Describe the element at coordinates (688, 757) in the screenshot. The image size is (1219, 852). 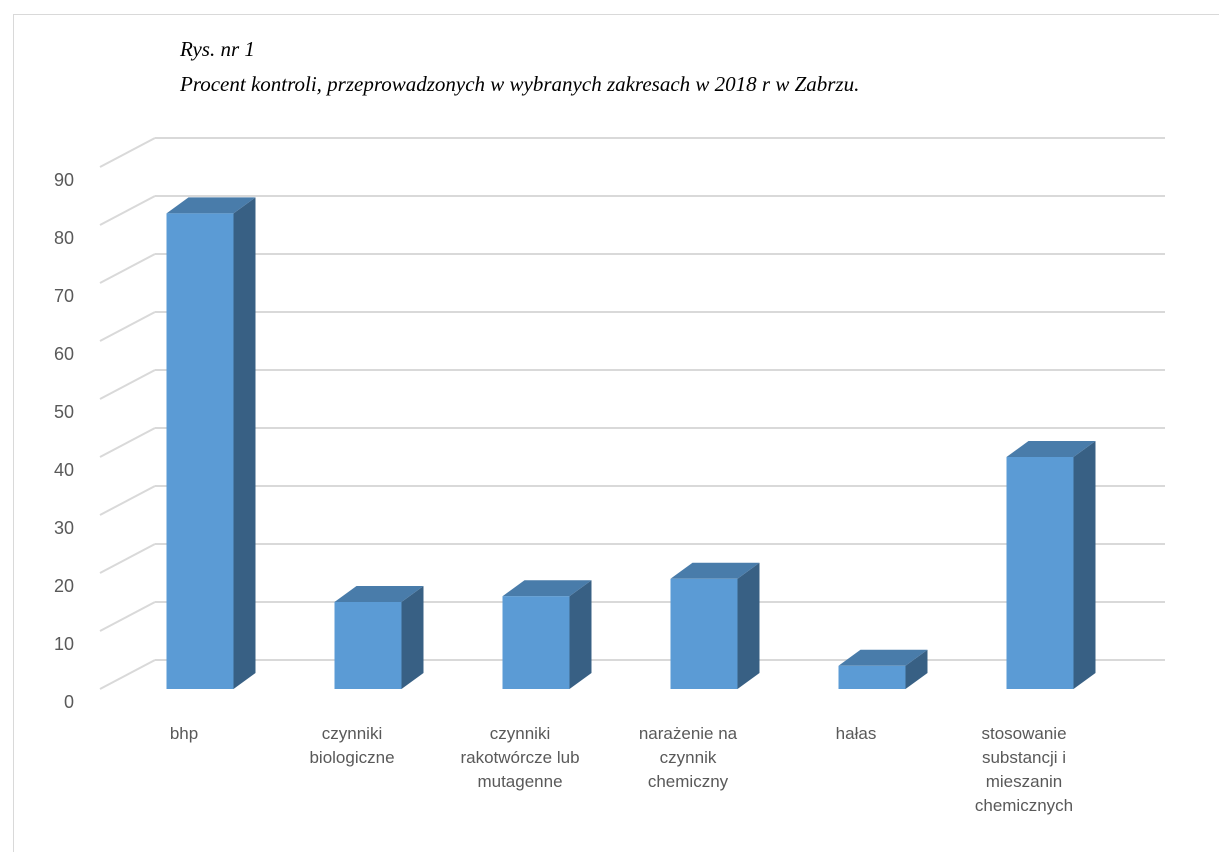
I see `x-tick-label: narażenie na czynnik chemiczny` at that location.